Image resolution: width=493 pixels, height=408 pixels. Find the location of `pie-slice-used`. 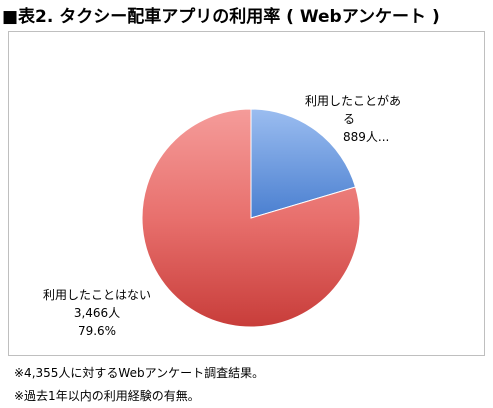

pie-slice-used is located at coordinates (303, 163).